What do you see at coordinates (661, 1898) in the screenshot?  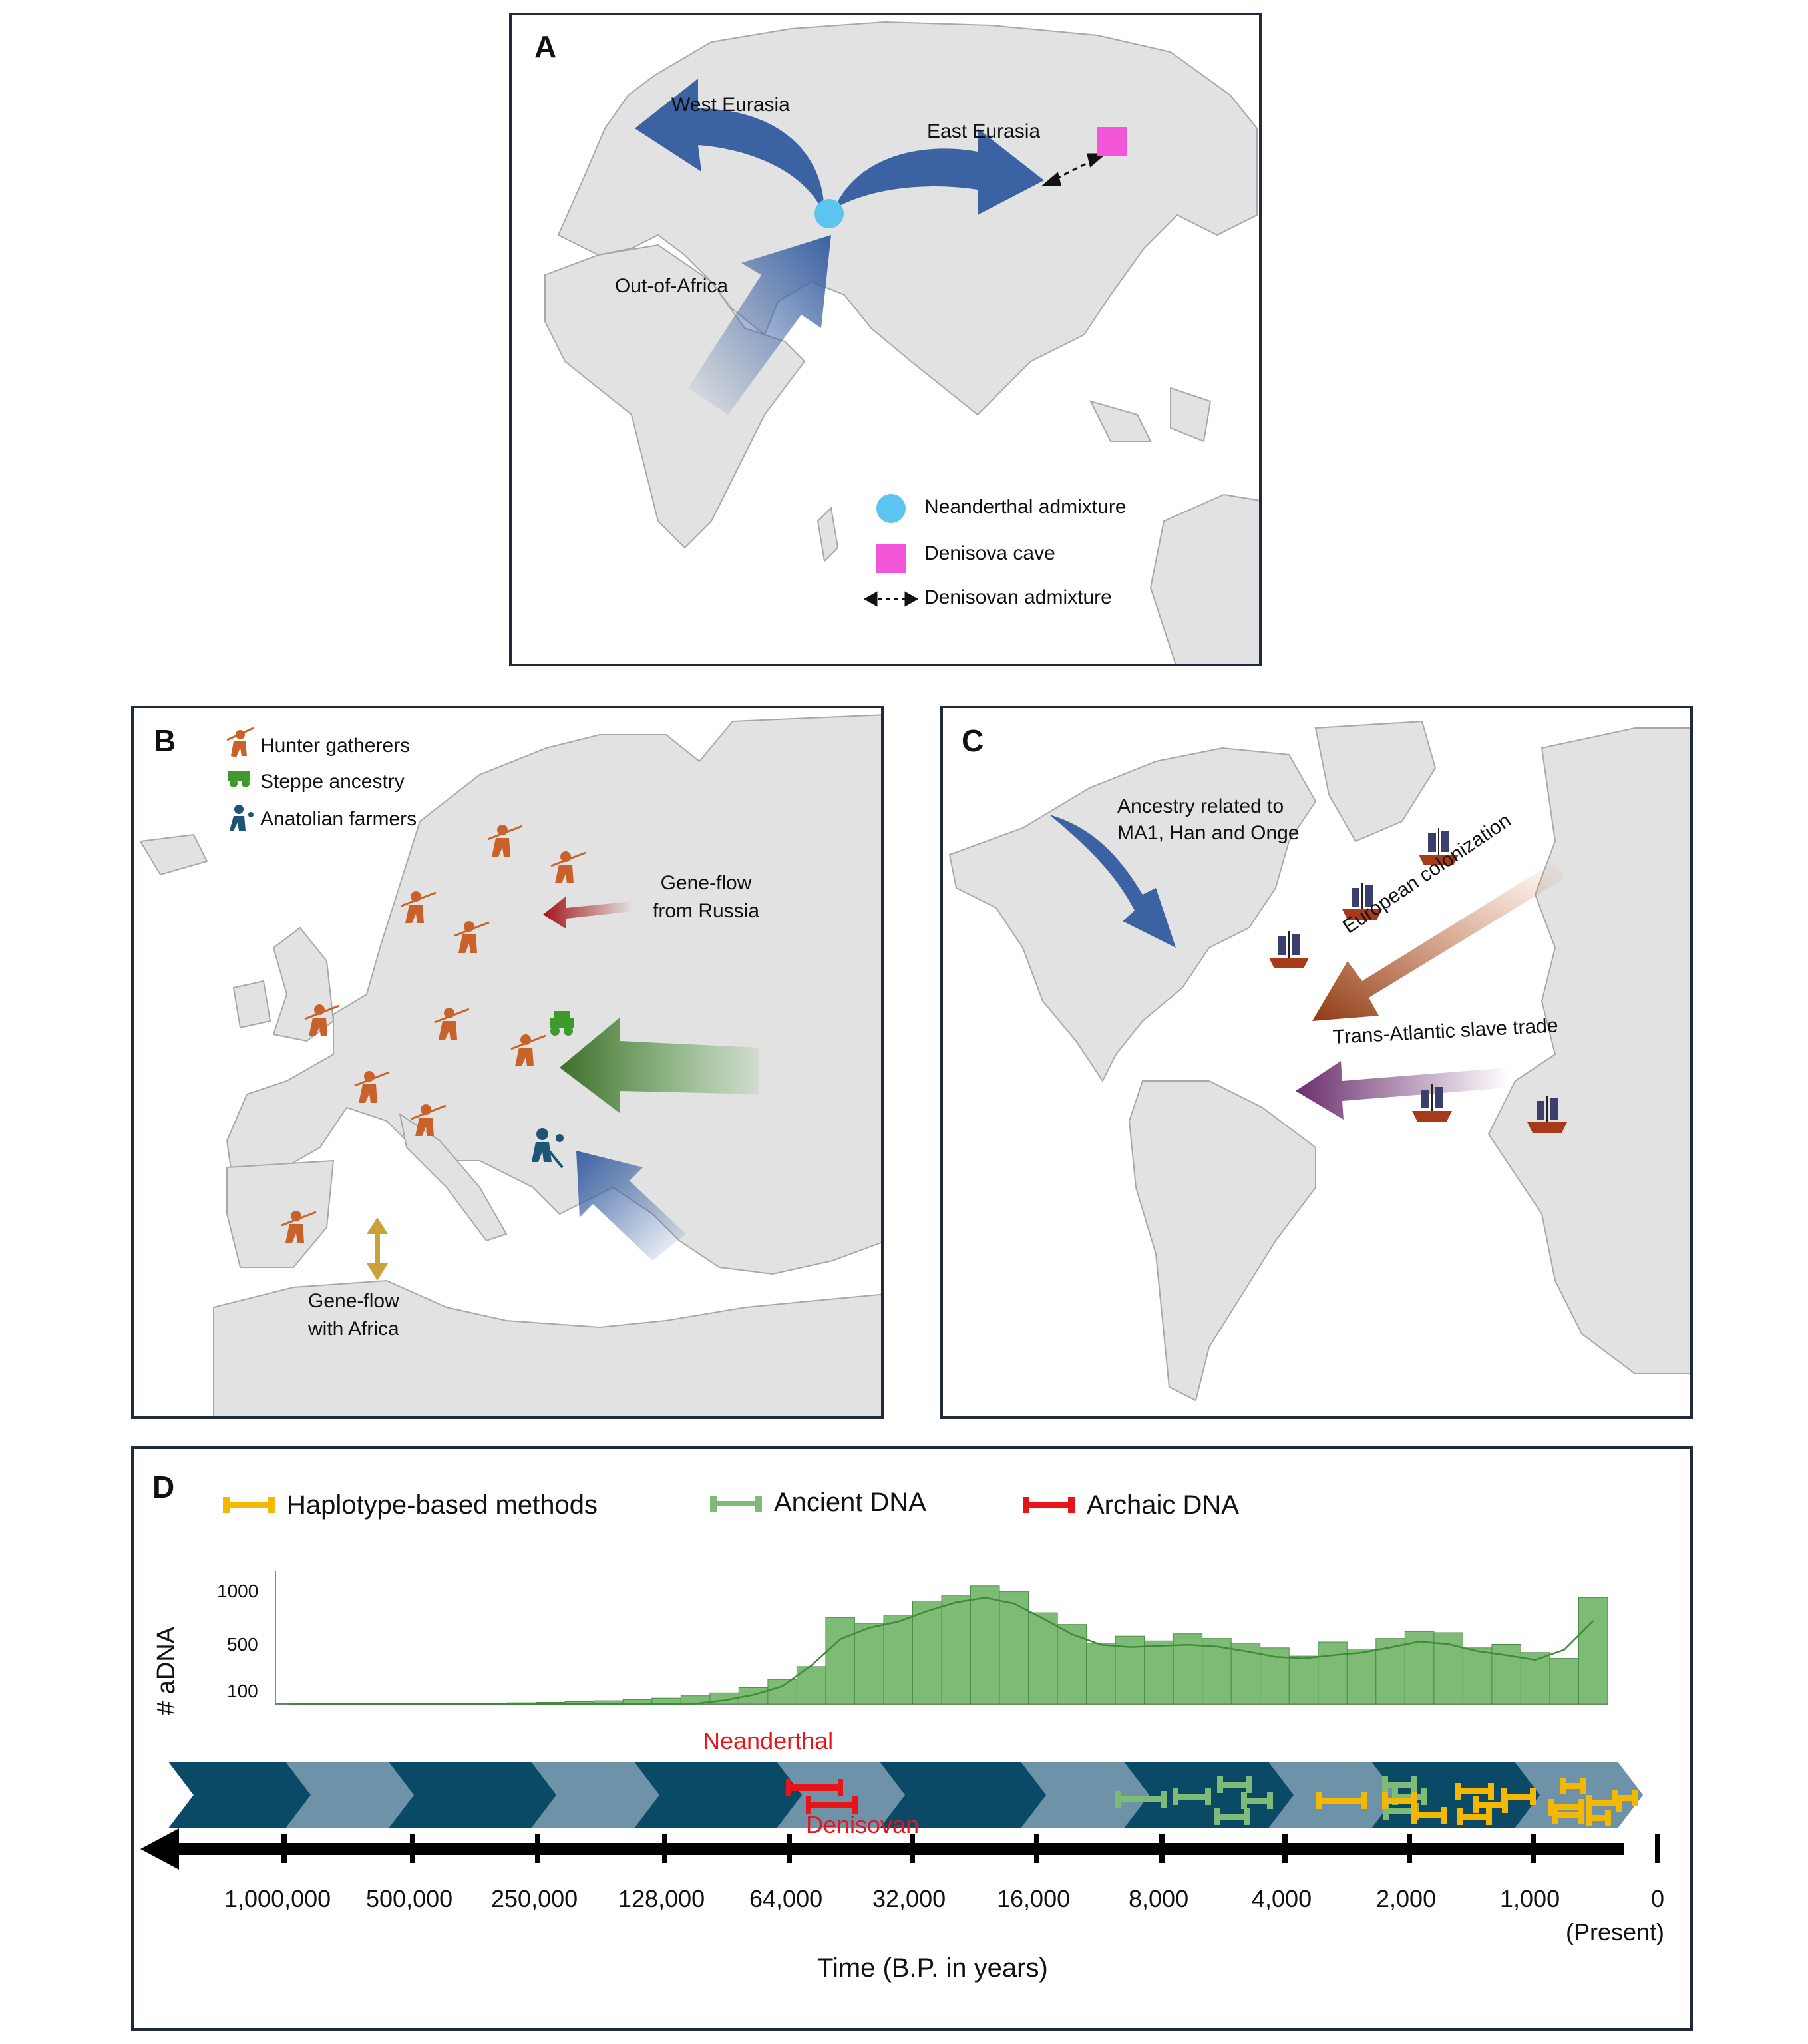 I see `time-tick-label: 128,000` at bounding box center [661, 1898].